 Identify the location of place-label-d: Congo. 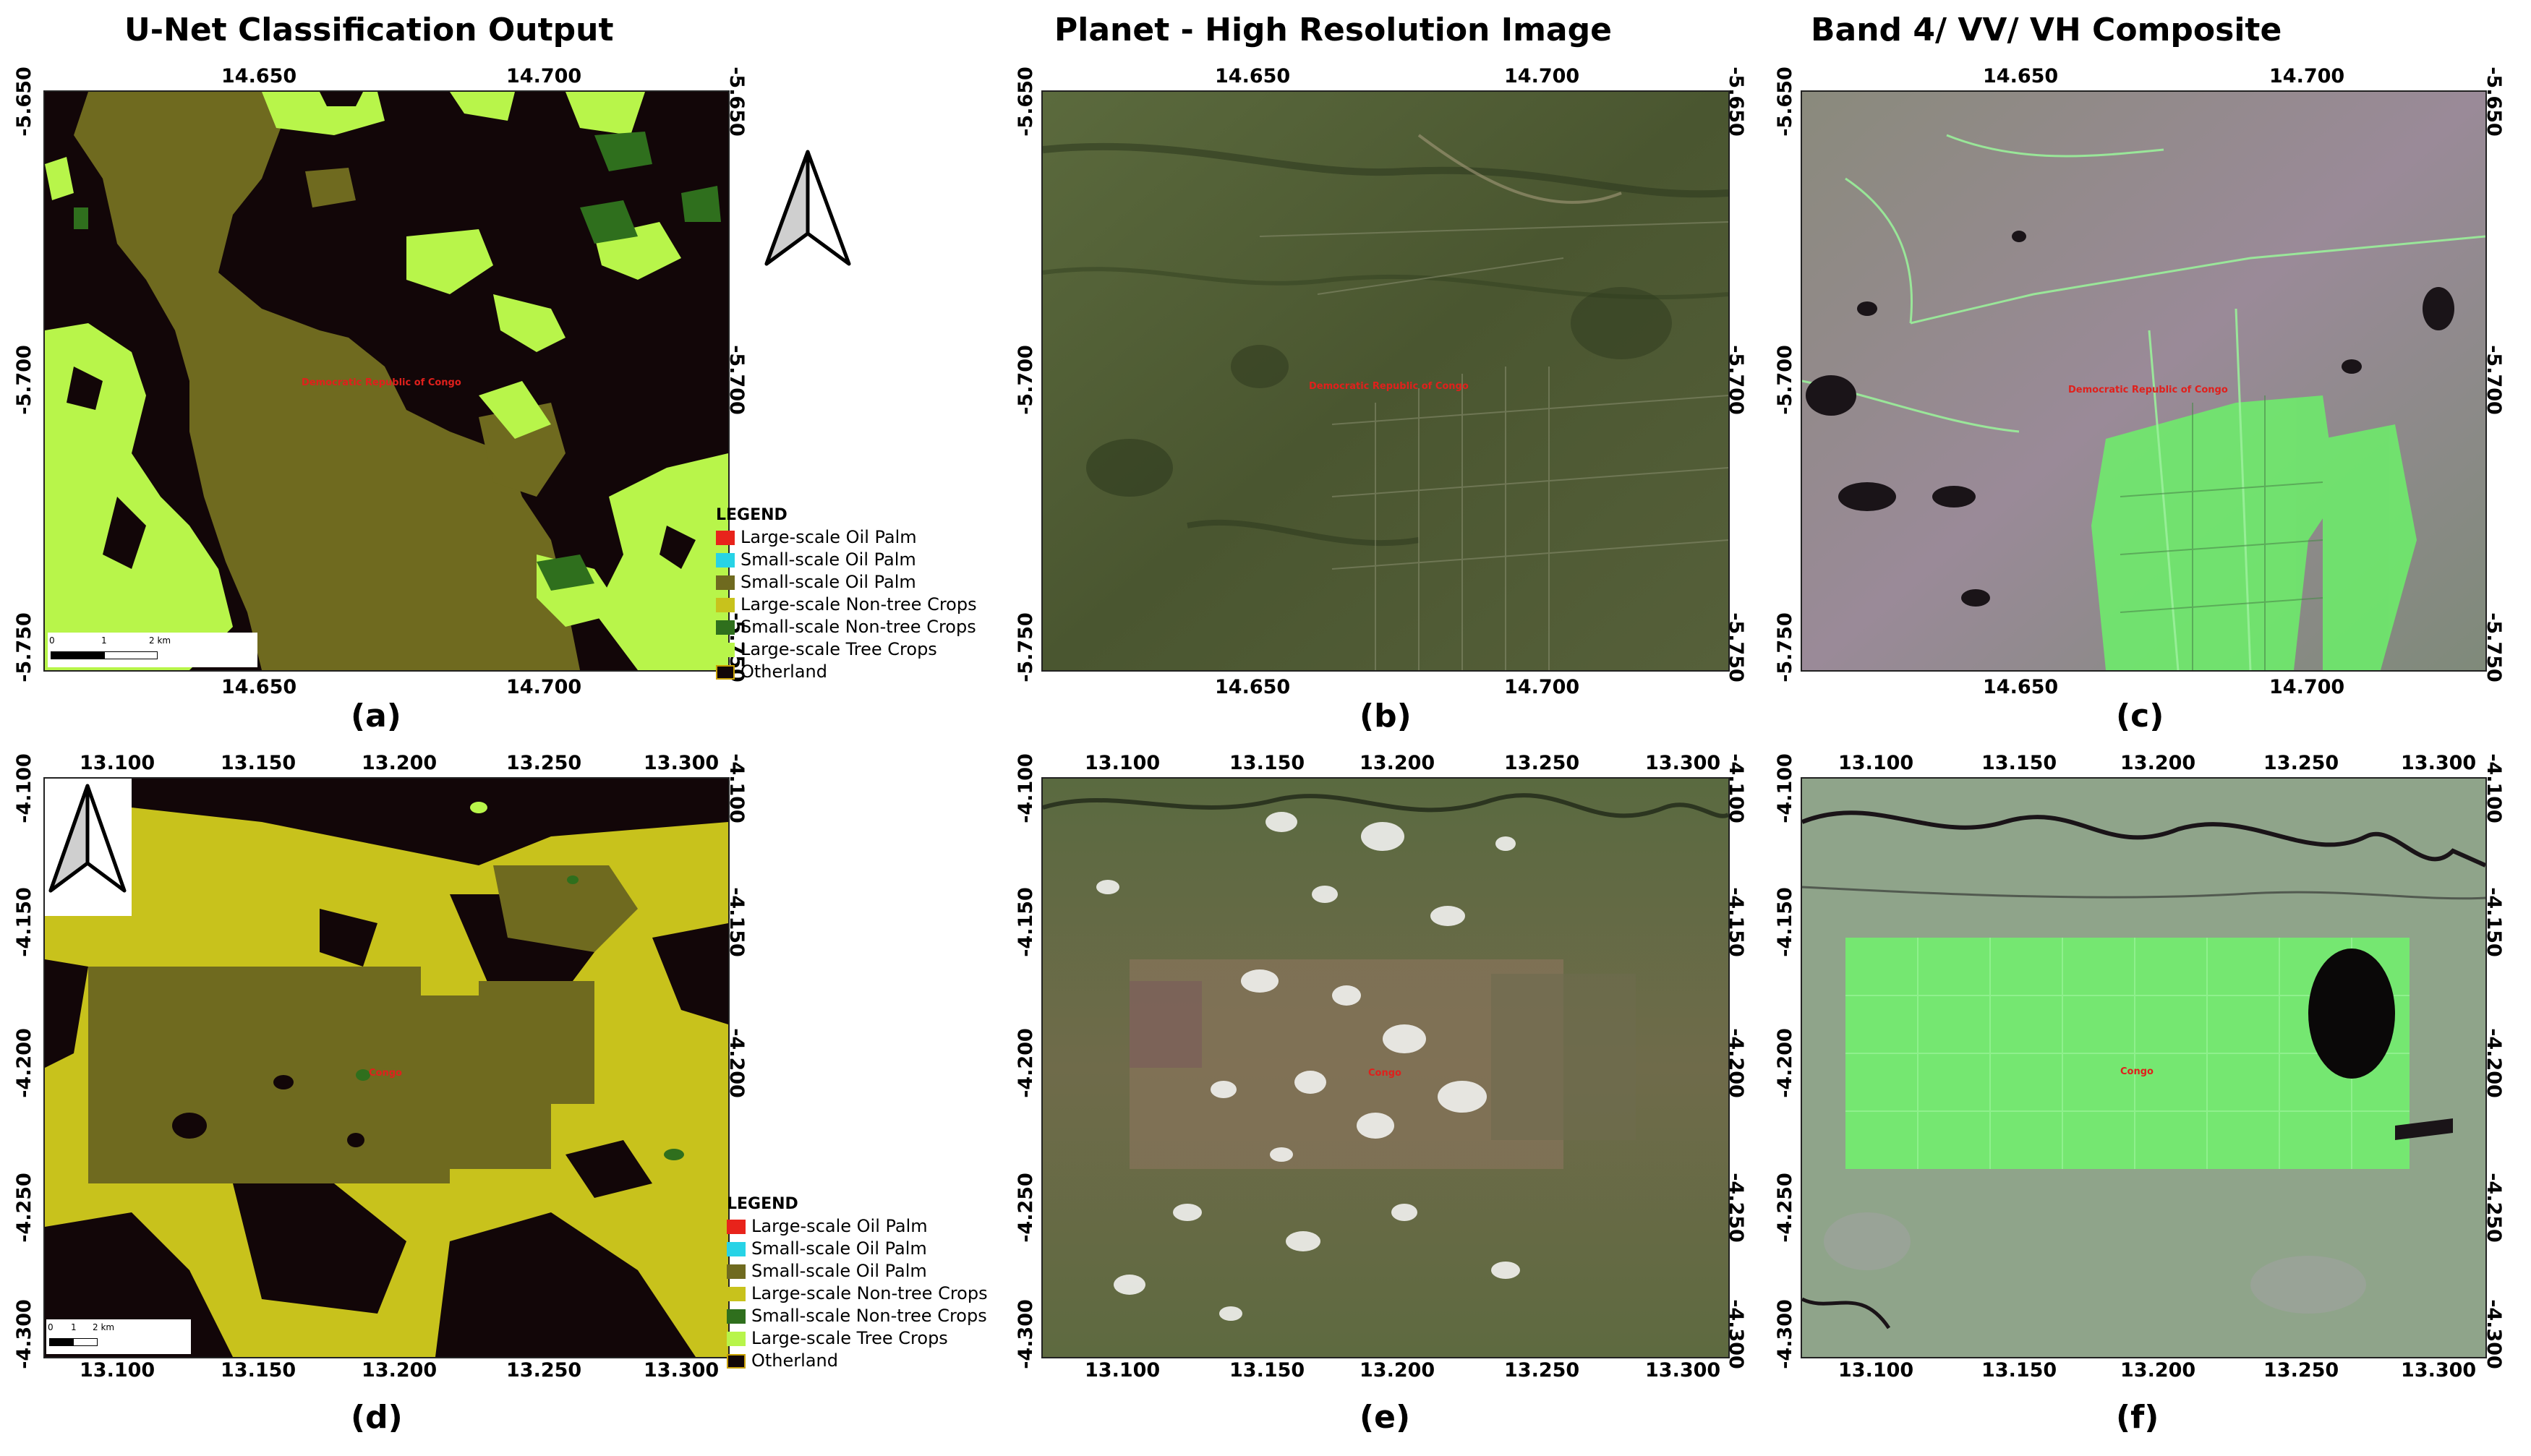
(385, 1073).